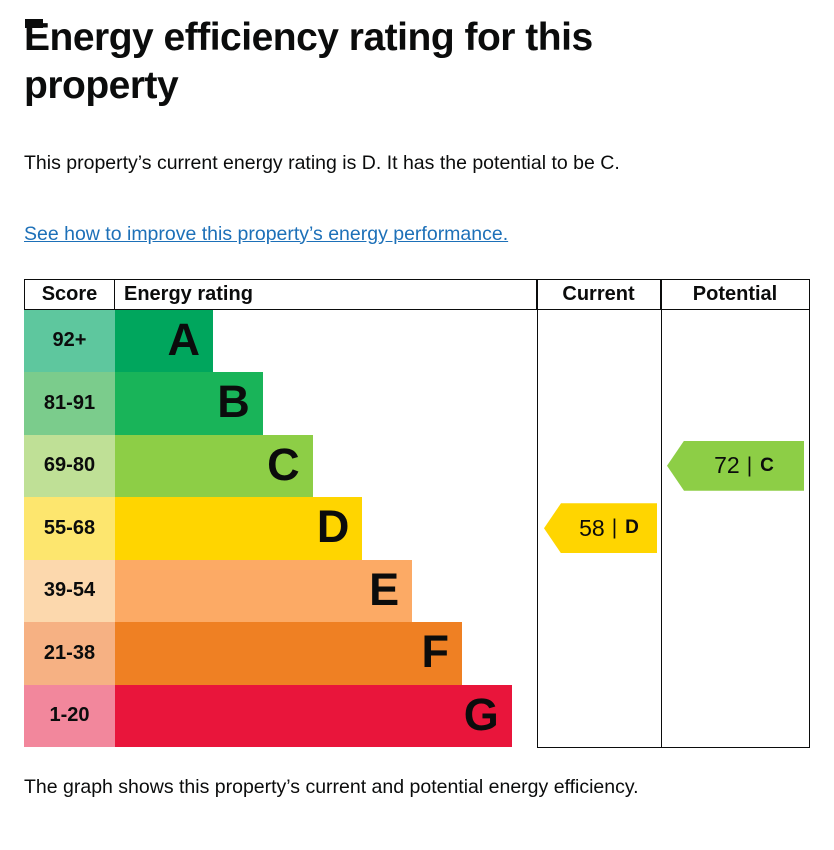 Image resolution: width=834 pixels, height=850 pixels. What do you see at coordinates (69, 465) in the screenshot?
I see `score-range-C: 69-80` at bounding box center [69, 465].